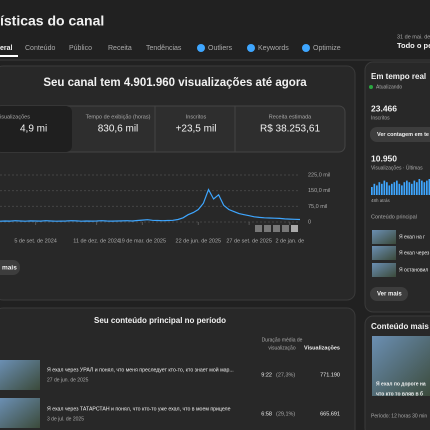  I want to click on x-tick-label: 2 de jan. de, so click(289, 241).